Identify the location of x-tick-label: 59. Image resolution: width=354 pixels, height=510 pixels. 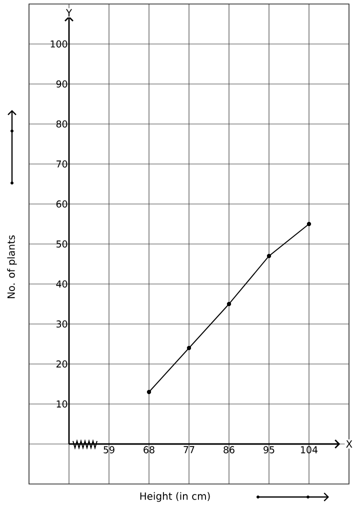
(109, 450).